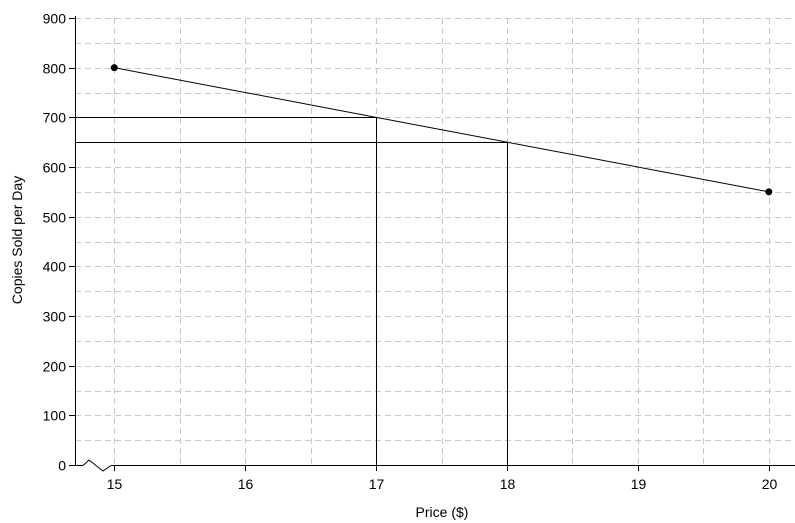 The width and height of the screenshot is (795, 523). What do you see at coordinates (770, 484) in the screenshot?
I see `x-tick-label: 20` at bounding box center [770, 484].